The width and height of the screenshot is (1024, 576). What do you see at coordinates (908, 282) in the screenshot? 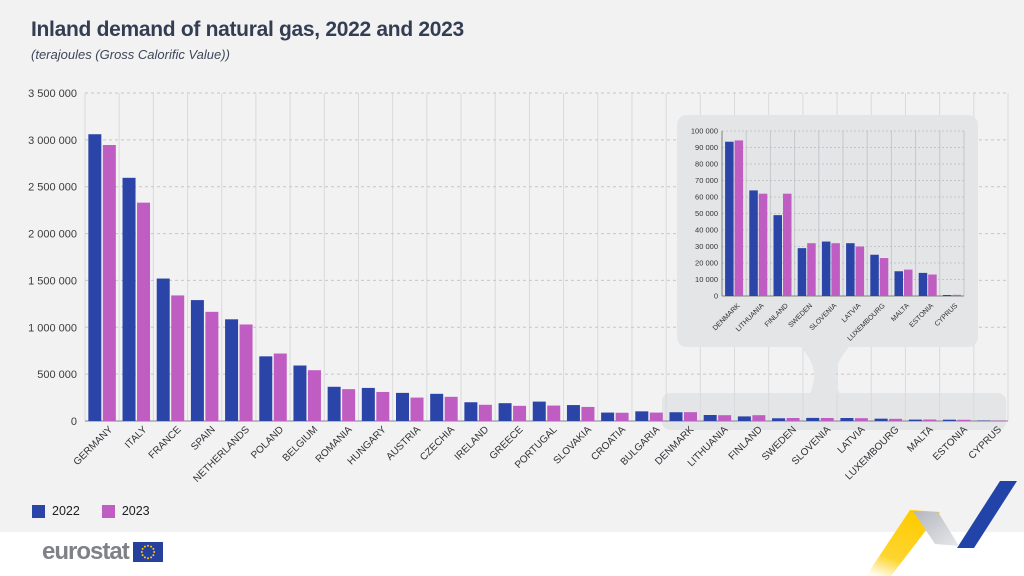
I see `inset-bar-malta-2023` at bounding box center [908, 282].